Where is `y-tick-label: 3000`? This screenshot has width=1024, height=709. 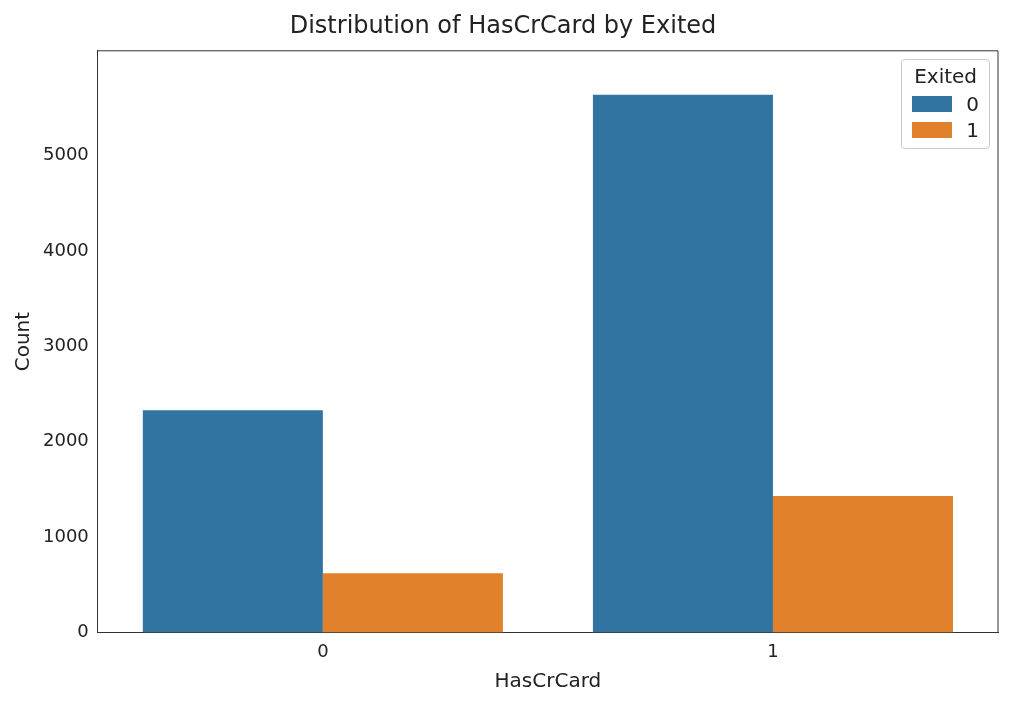
y-tick-label: 3000 is located at coordinates (66, 345).